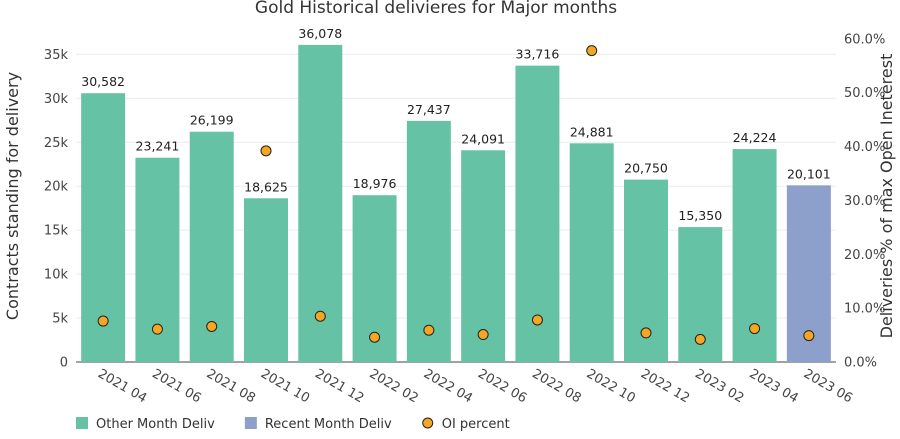 The height and width of the screenshot is (439, 900). I want to click on bar-data-label: 26,199, so click(212, 120).